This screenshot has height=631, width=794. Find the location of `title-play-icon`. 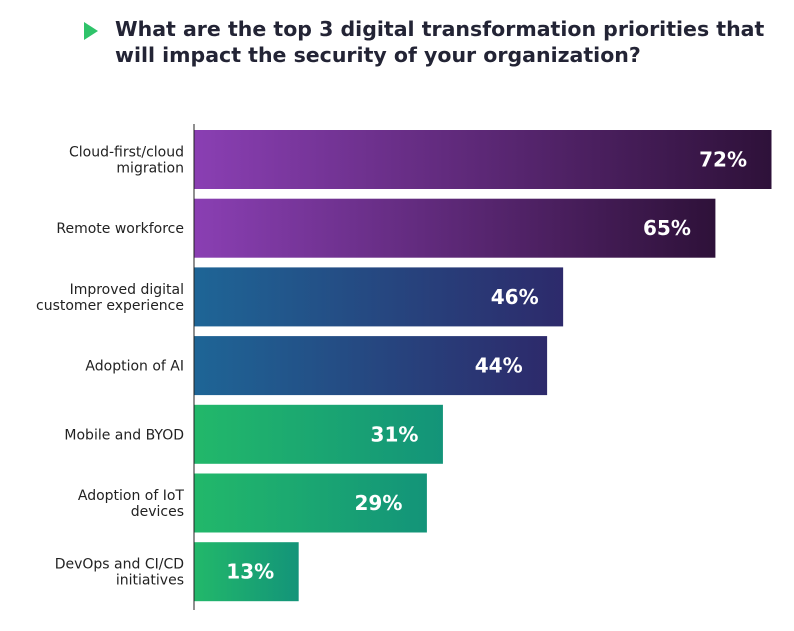

title-play-icon is located at coordinates (91, 31).